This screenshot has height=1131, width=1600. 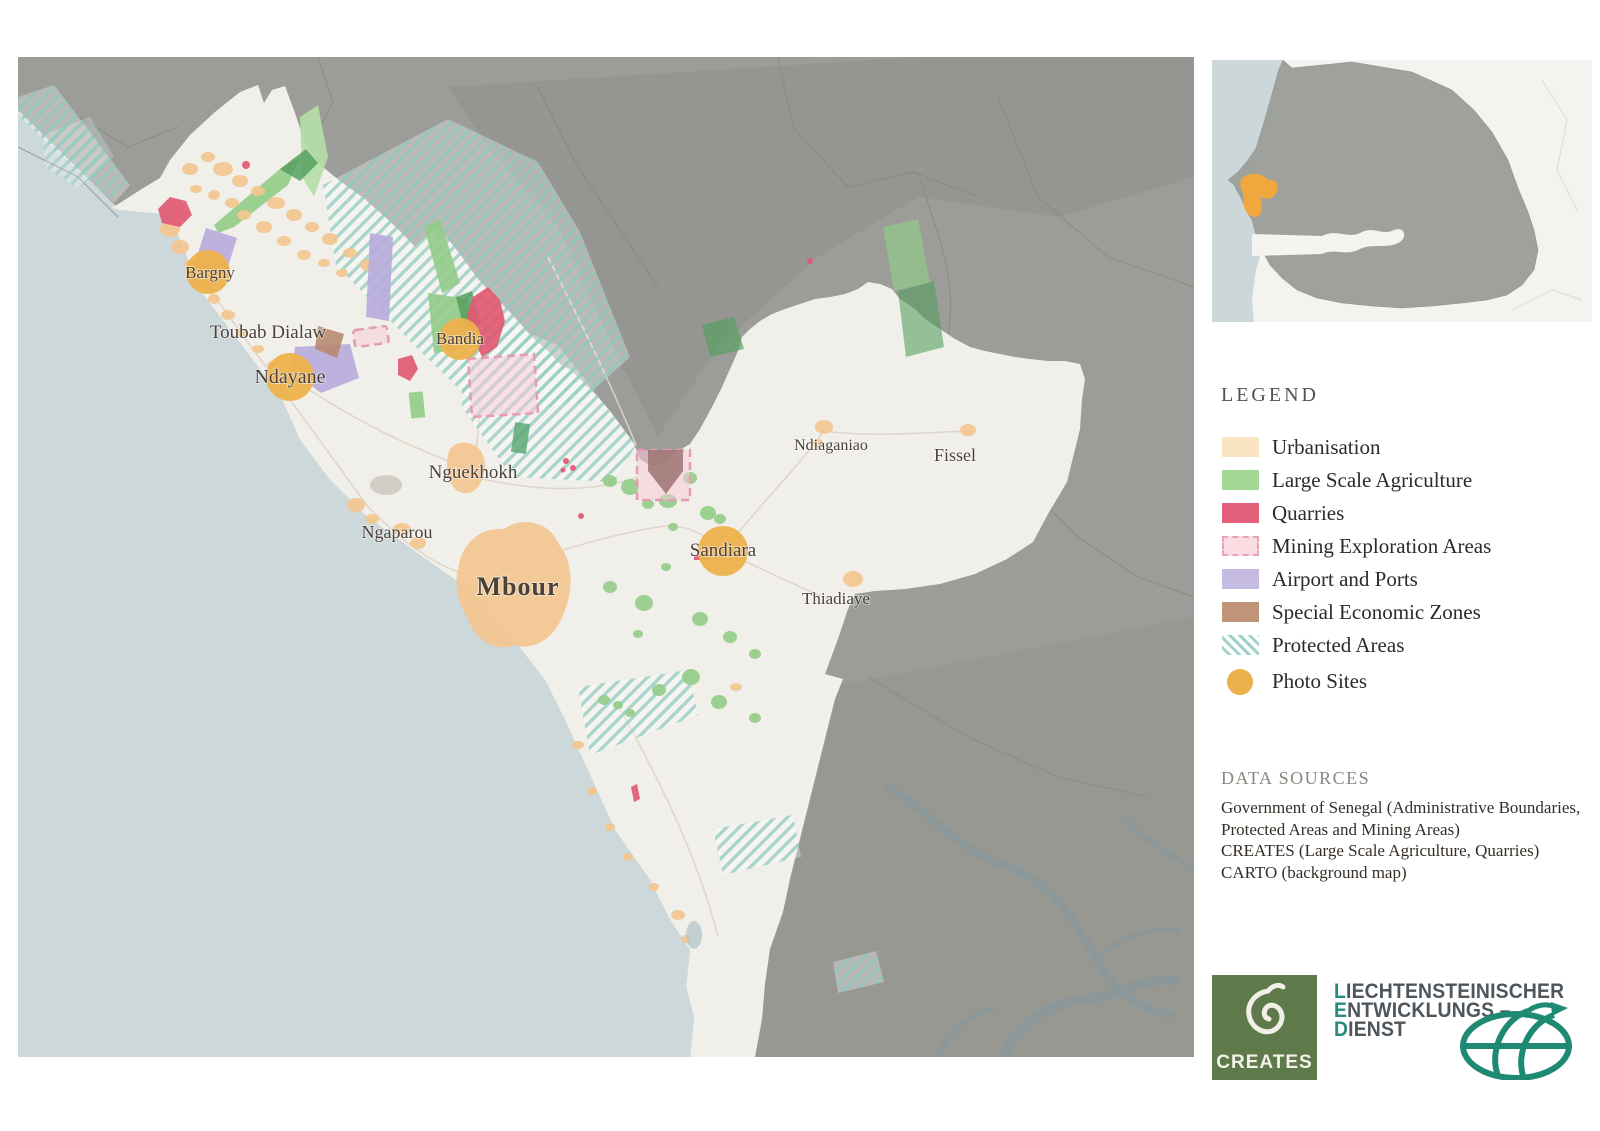 What do you see at coordinates (1547, 195) in the screenshot?
I see `inset-admin-lines` at bounding box center [1547, 195].